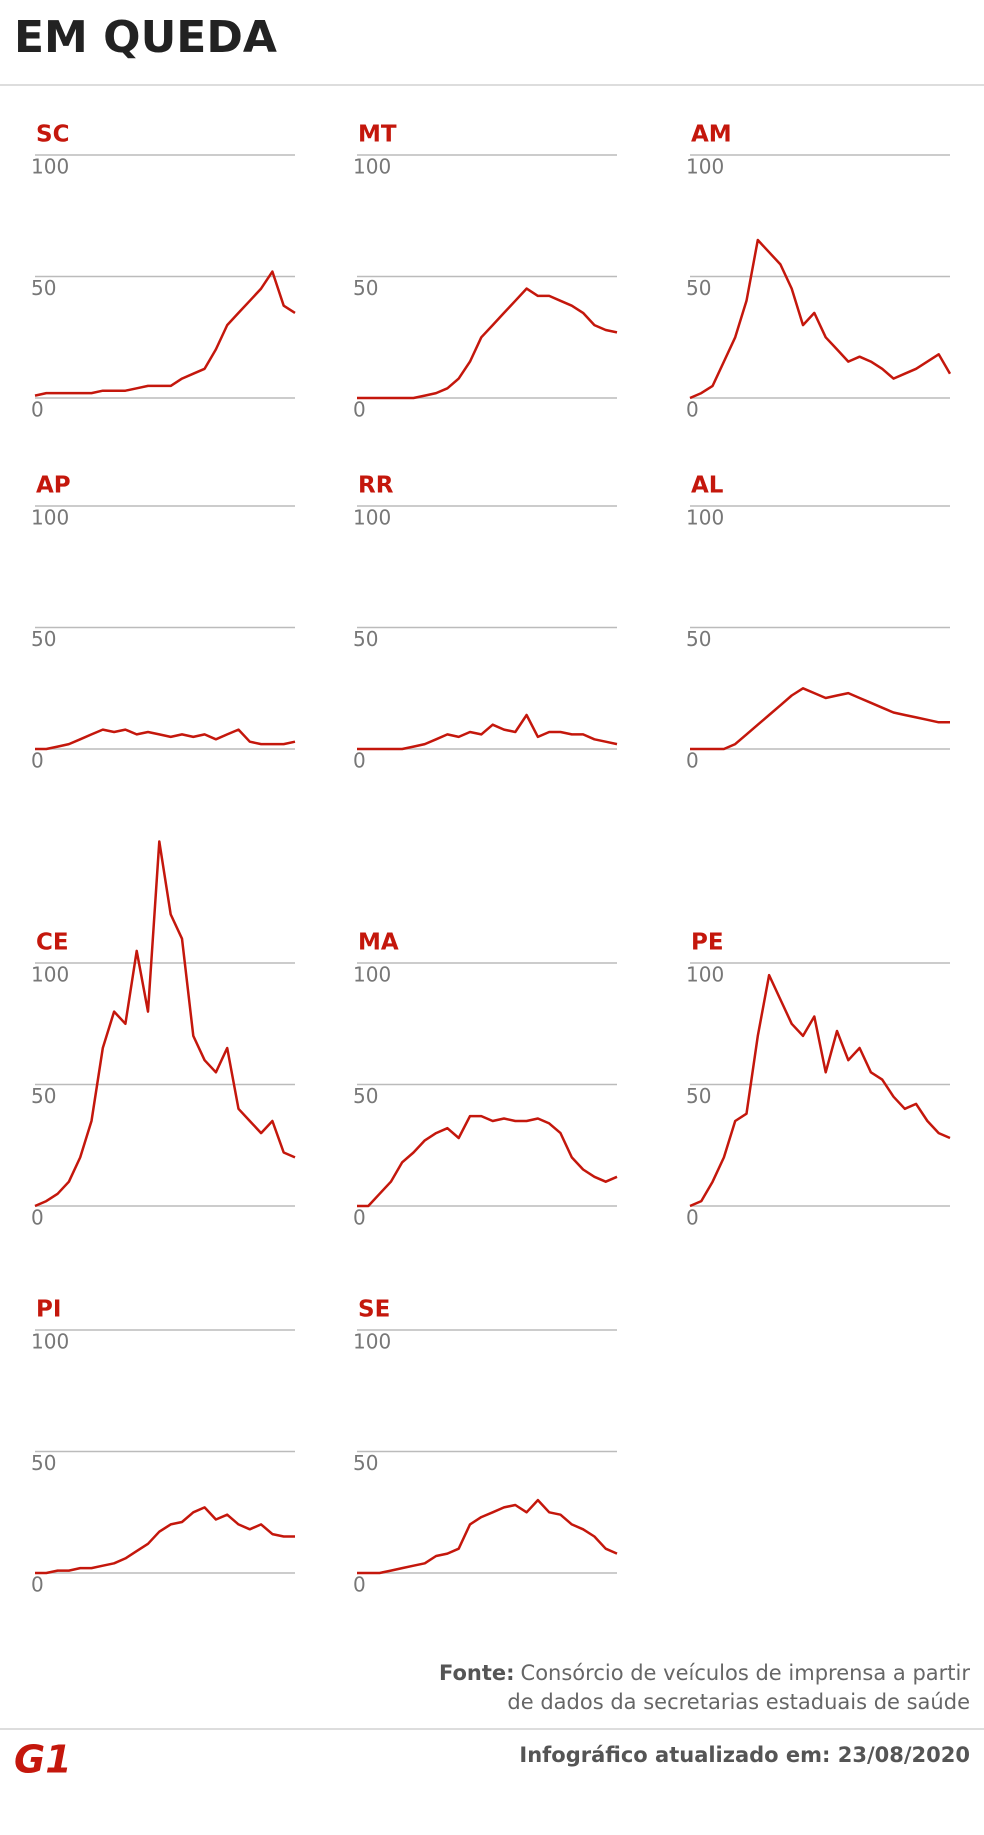 The width and height of the screenshot is (984, 1835). Describe the element at coordinates (52, 135) in the screenshot. I see `panel-title: SC` at that location.